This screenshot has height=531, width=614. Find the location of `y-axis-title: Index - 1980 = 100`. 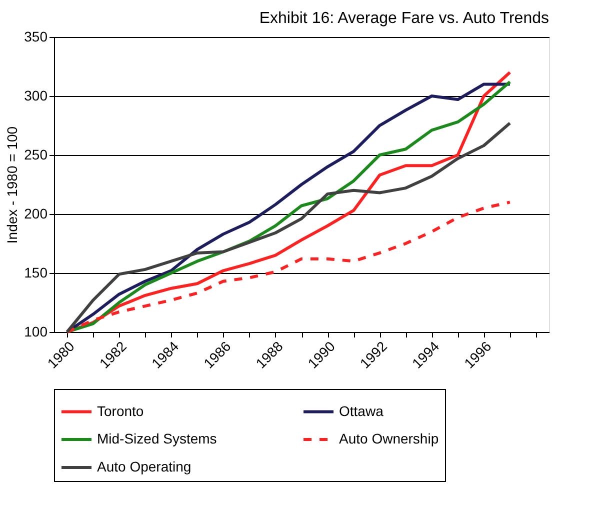

y-axis-title: Index - 1980 = 100 is located at coordinates (12, 185).